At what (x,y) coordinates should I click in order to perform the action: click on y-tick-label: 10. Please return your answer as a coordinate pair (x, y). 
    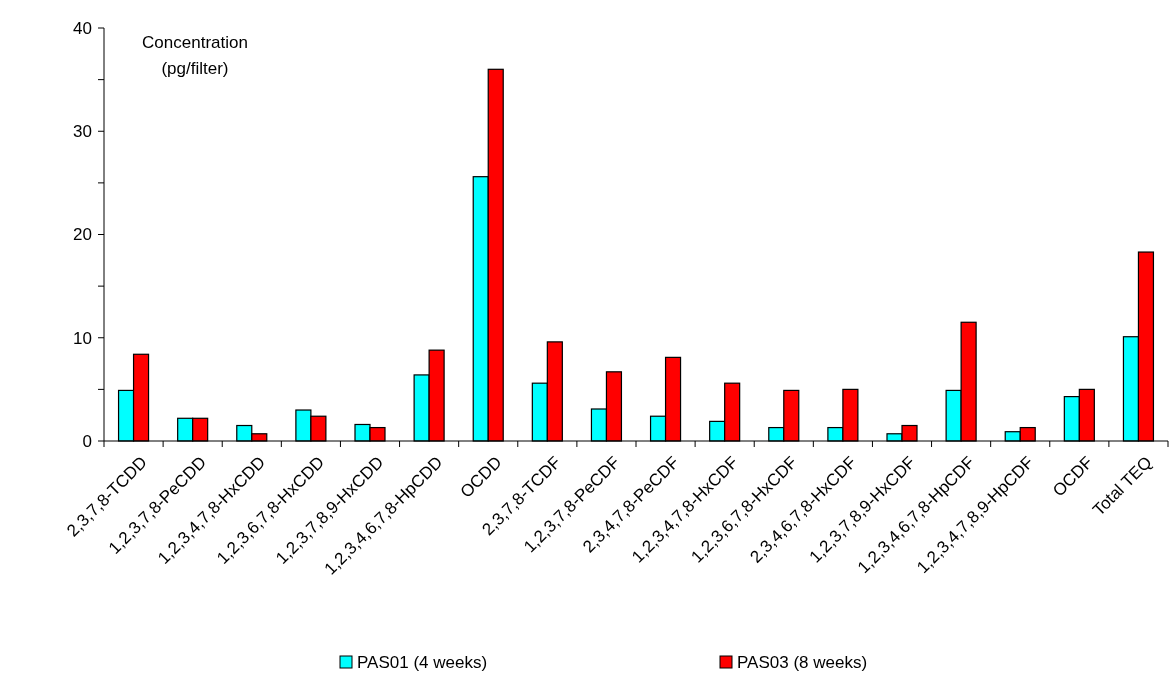
    Looking at the image, I should click on (82, 338).